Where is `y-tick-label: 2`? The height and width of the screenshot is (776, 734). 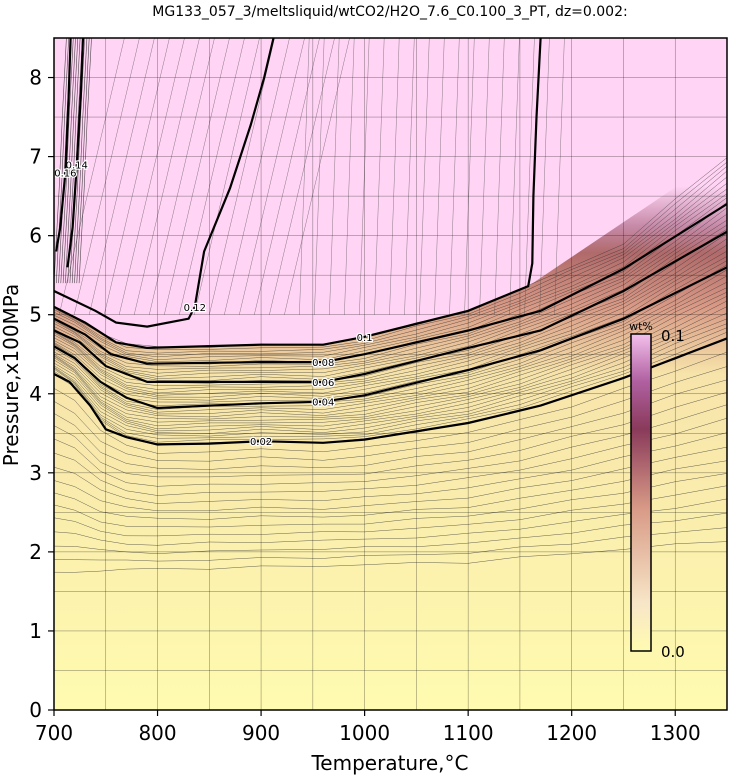
y-tick-label: 2 is located at coordinates (35, 552).